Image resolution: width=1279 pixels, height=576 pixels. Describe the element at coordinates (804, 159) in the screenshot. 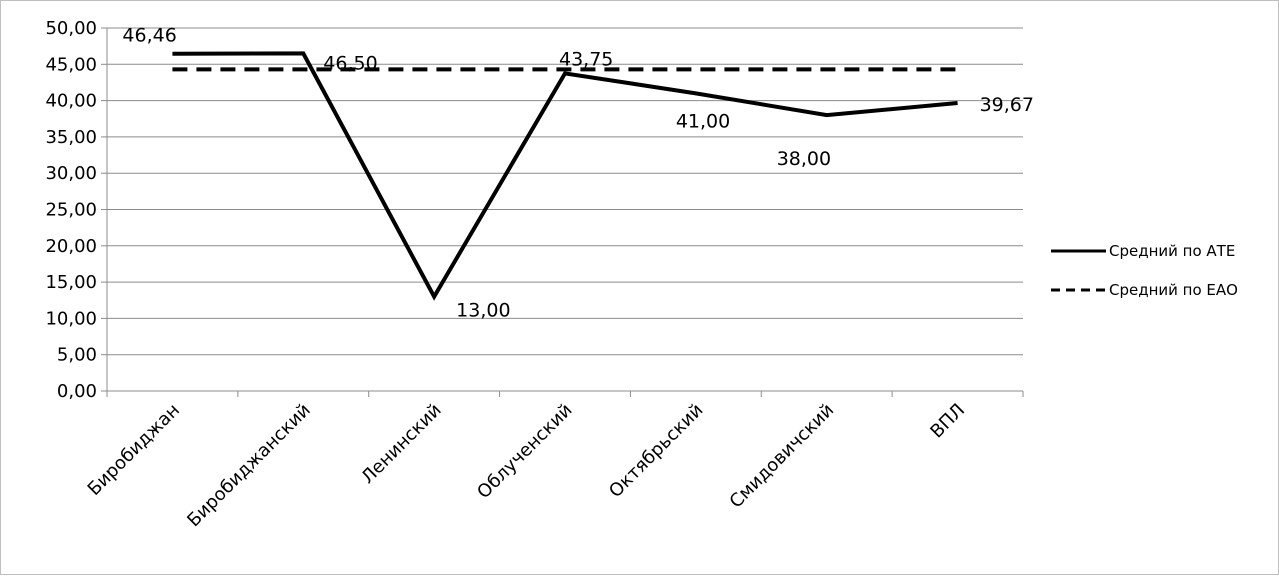

I see `data-label: 38,00` at that location.